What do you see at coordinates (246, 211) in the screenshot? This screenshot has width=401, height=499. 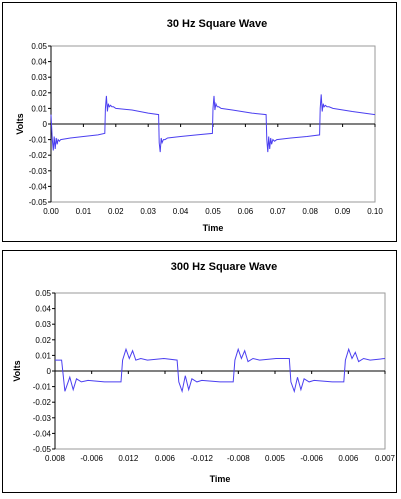 I see `x-tick-label: 0.06` at bounding box center [246, 211].